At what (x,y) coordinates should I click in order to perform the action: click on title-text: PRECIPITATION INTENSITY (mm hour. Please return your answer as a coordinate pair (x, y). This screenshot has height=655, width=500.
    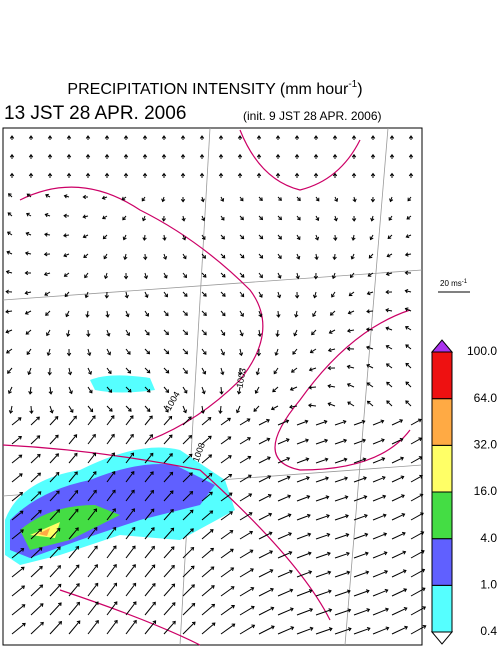
    Looking at the image, I should click on (208, 89).